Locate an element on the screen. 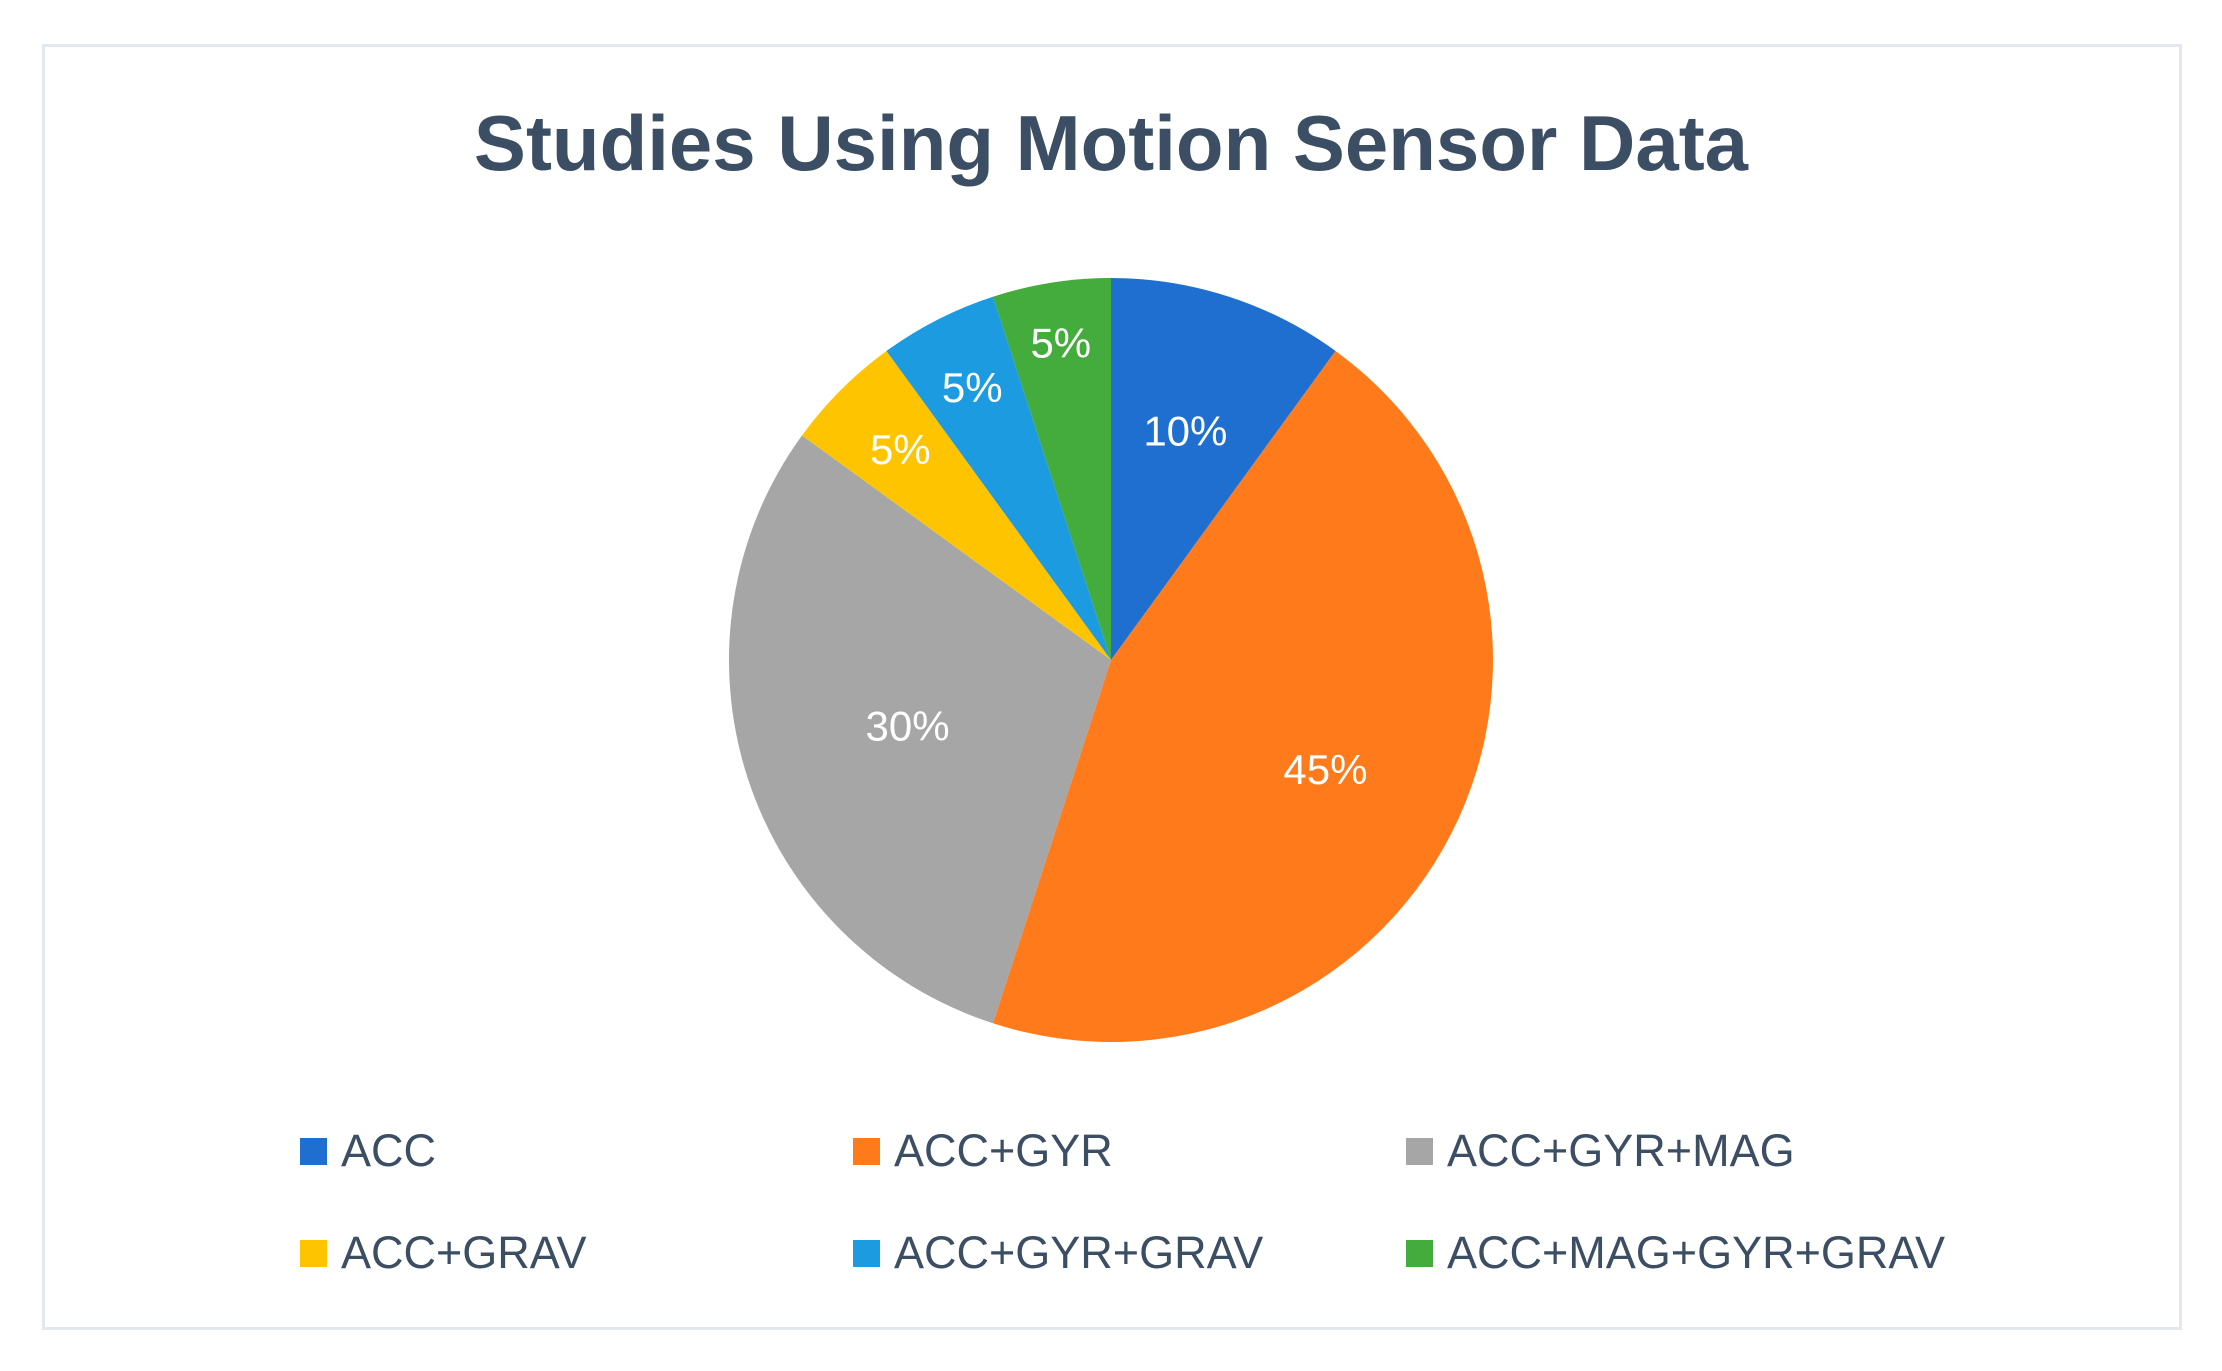 The image size is (2222, 1371). data-label-acc-gyr-mag: 30% is located at coordinates (908, 726).